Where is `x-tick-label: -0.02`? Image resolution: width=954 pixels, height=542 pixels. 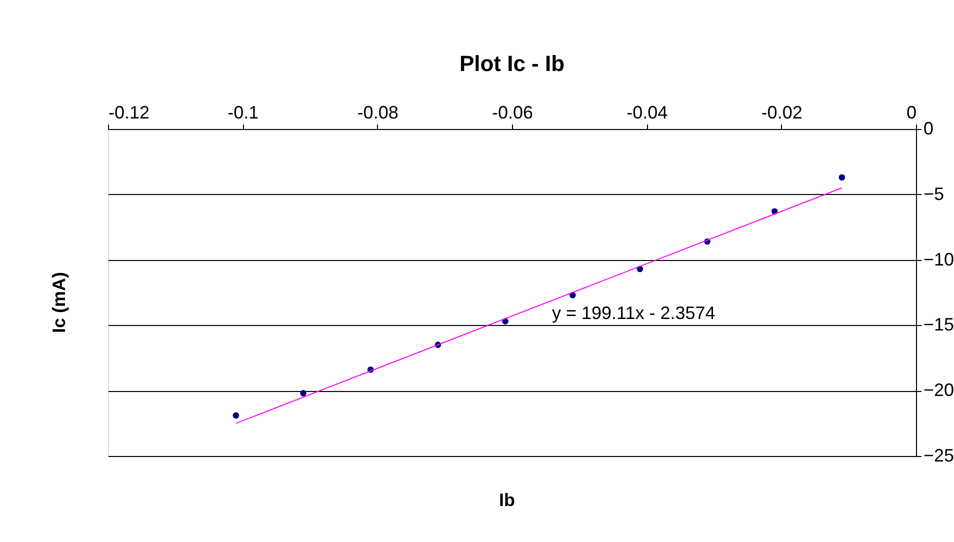 x-tick-label: -0.02 is located at coordinates (781, 112).